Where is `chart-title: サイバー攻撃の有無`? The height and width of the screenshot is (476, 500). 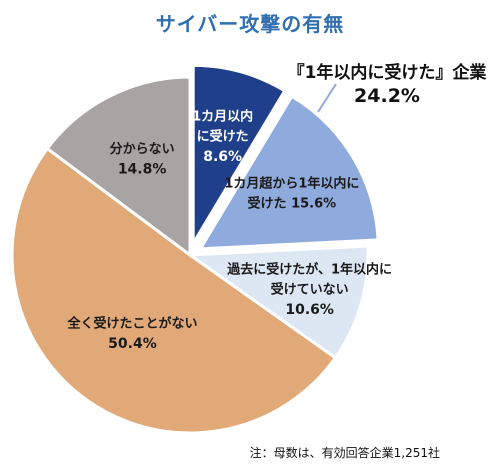
chart-title: サイバー攻撃の有無 is located at coordinates (250, 24).